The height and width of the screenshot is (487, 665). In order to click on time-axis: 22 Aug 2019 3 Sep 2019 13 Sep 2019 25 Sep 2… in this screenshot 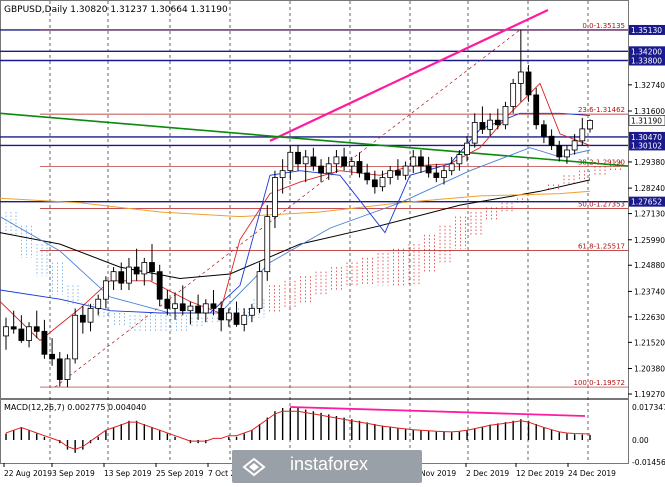, I will do `click(309, 470)`.